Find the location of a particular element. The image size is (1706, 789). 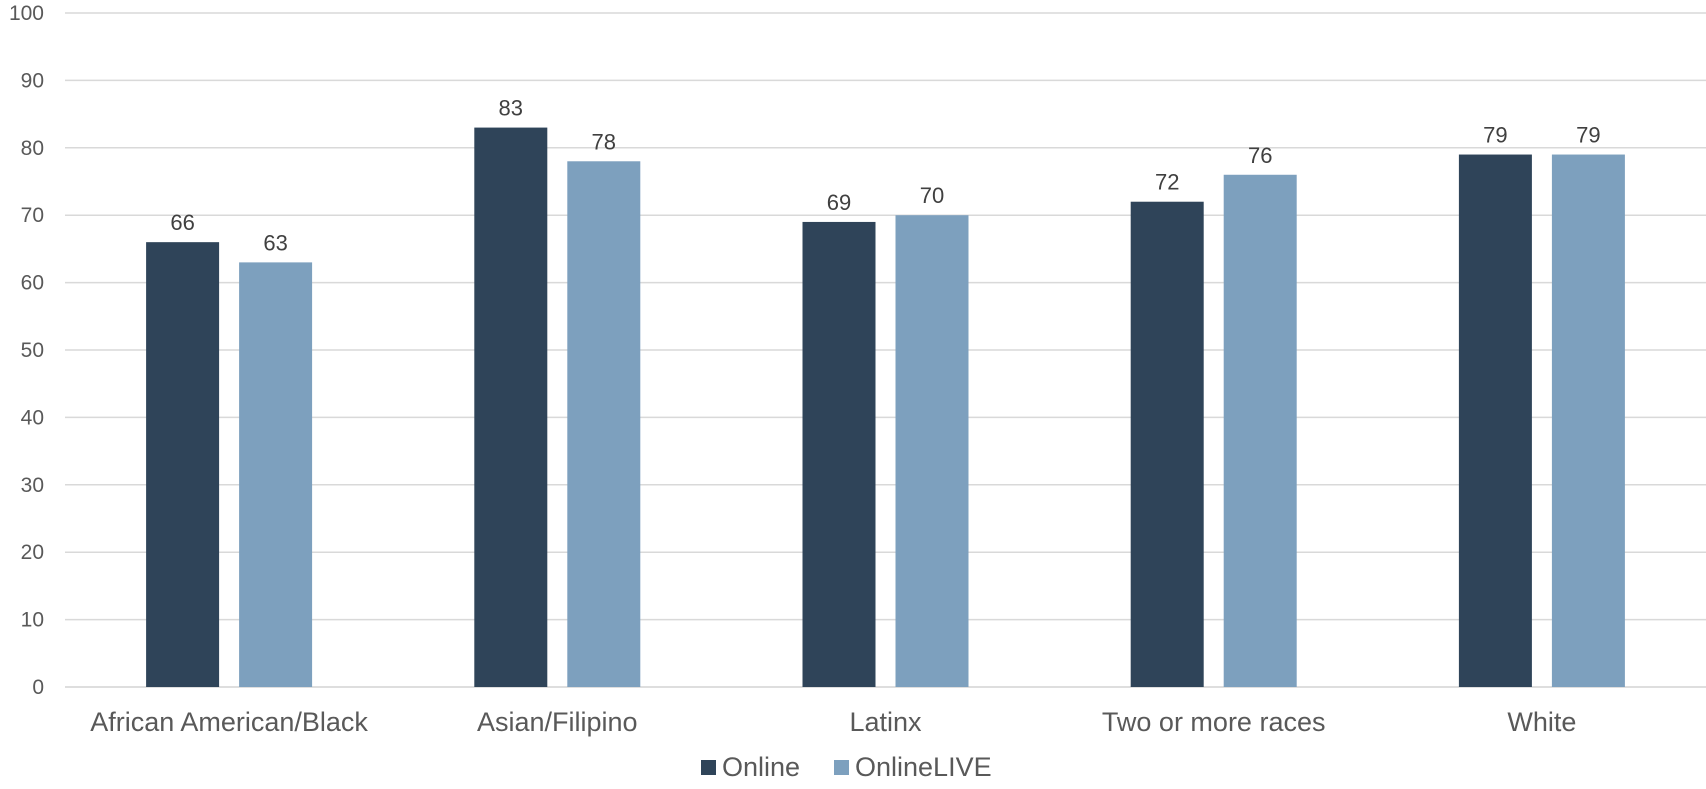

y-tick-label: 40 is located at coordinates (32, 417).